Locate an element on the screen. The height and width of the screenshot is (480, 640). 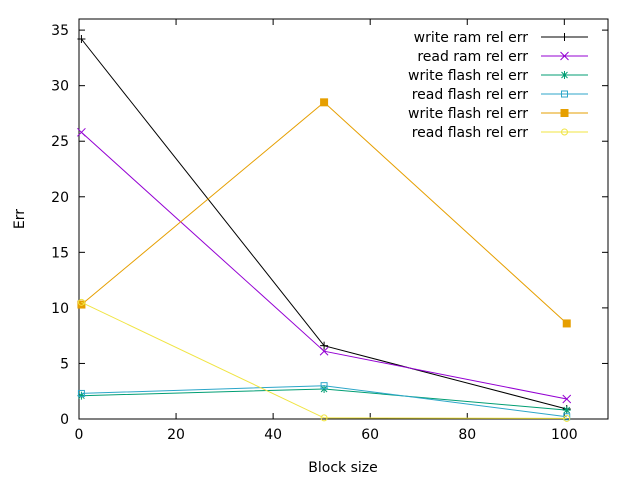
legend-entry: write ram rel err is located at coordinates (501, 38).